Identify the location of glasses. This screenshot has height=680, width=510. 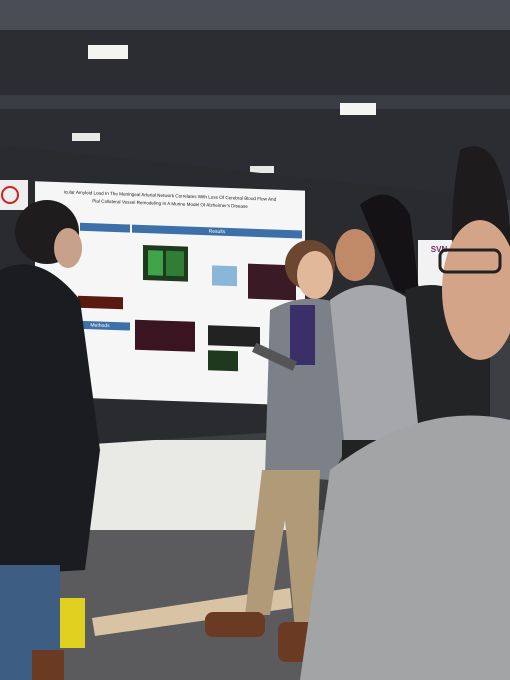
(470, 261).